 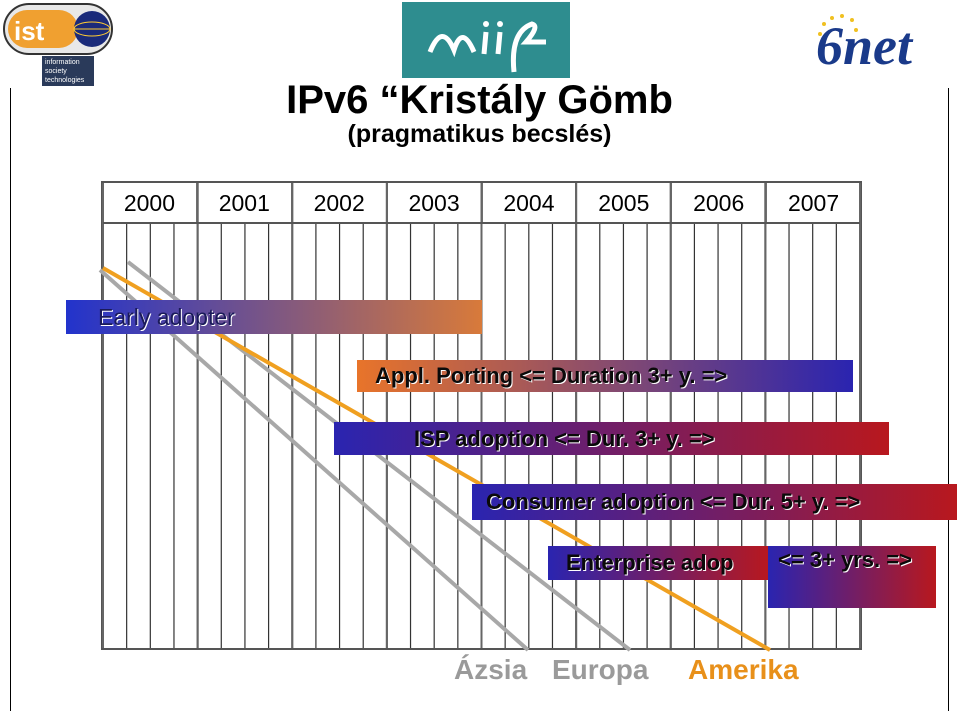 I want to click on phase-appl-porting: Appl. Porting <= Duration 3+ y. =>, so click(x=605, y=376).